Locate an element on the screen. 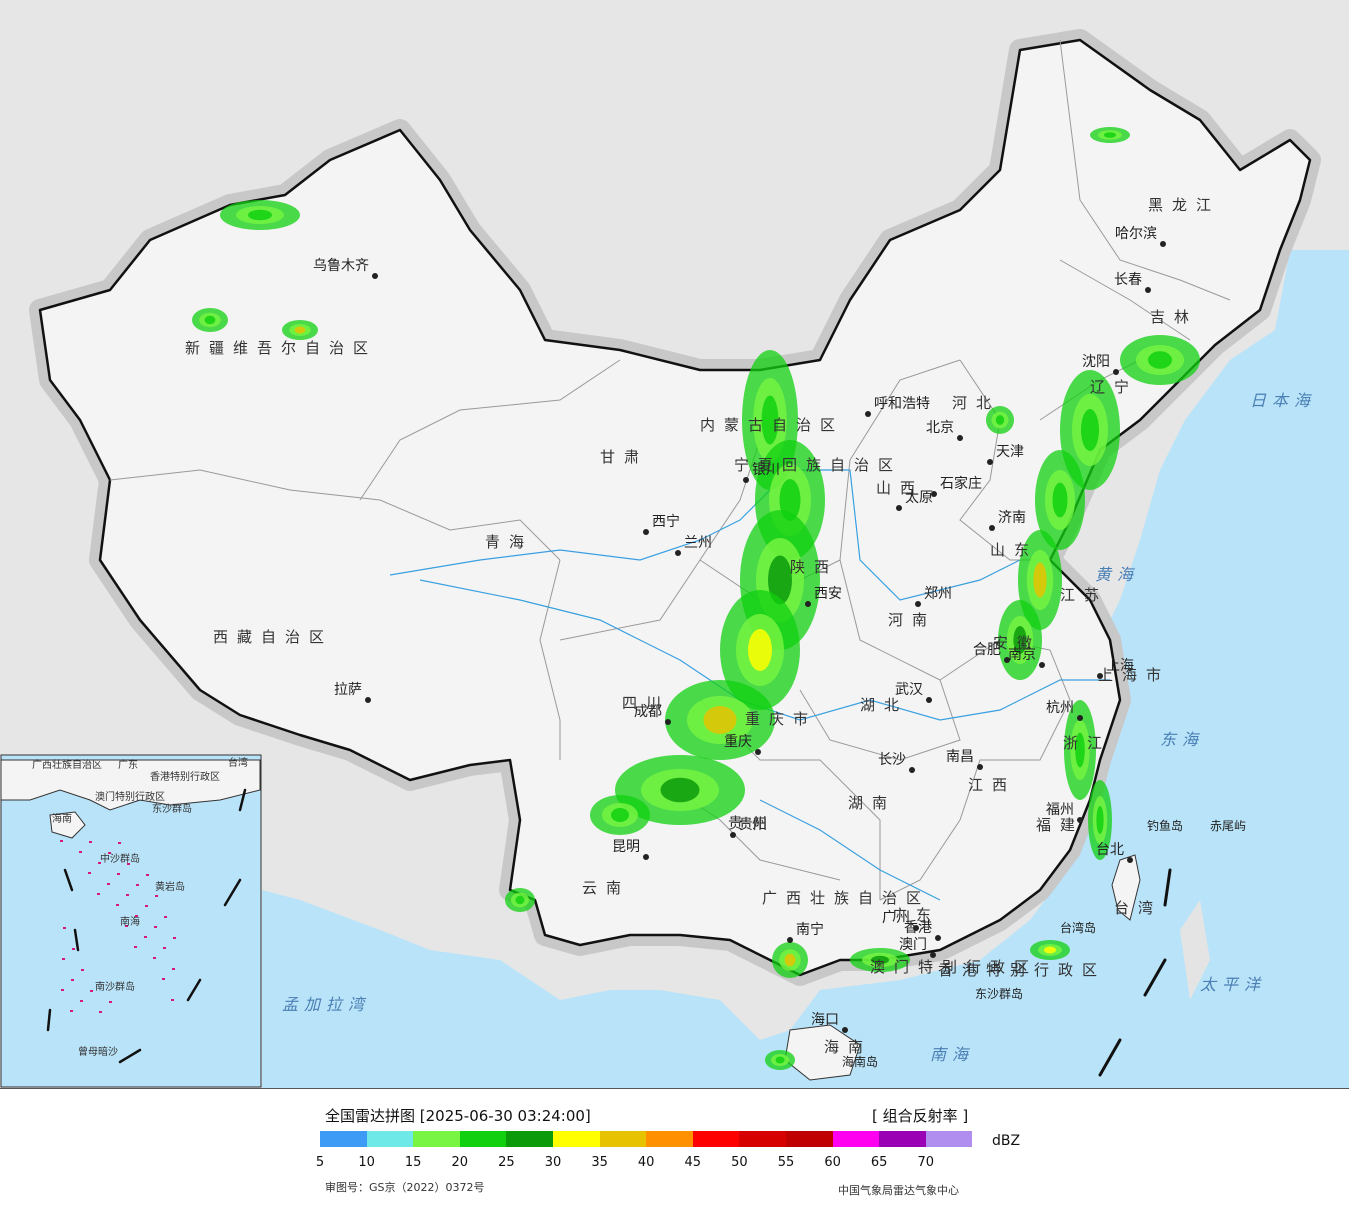 The height and width of the screenshot is (1208, 1349). city-label: 沈阳 is located at coordinates (1096, 362).